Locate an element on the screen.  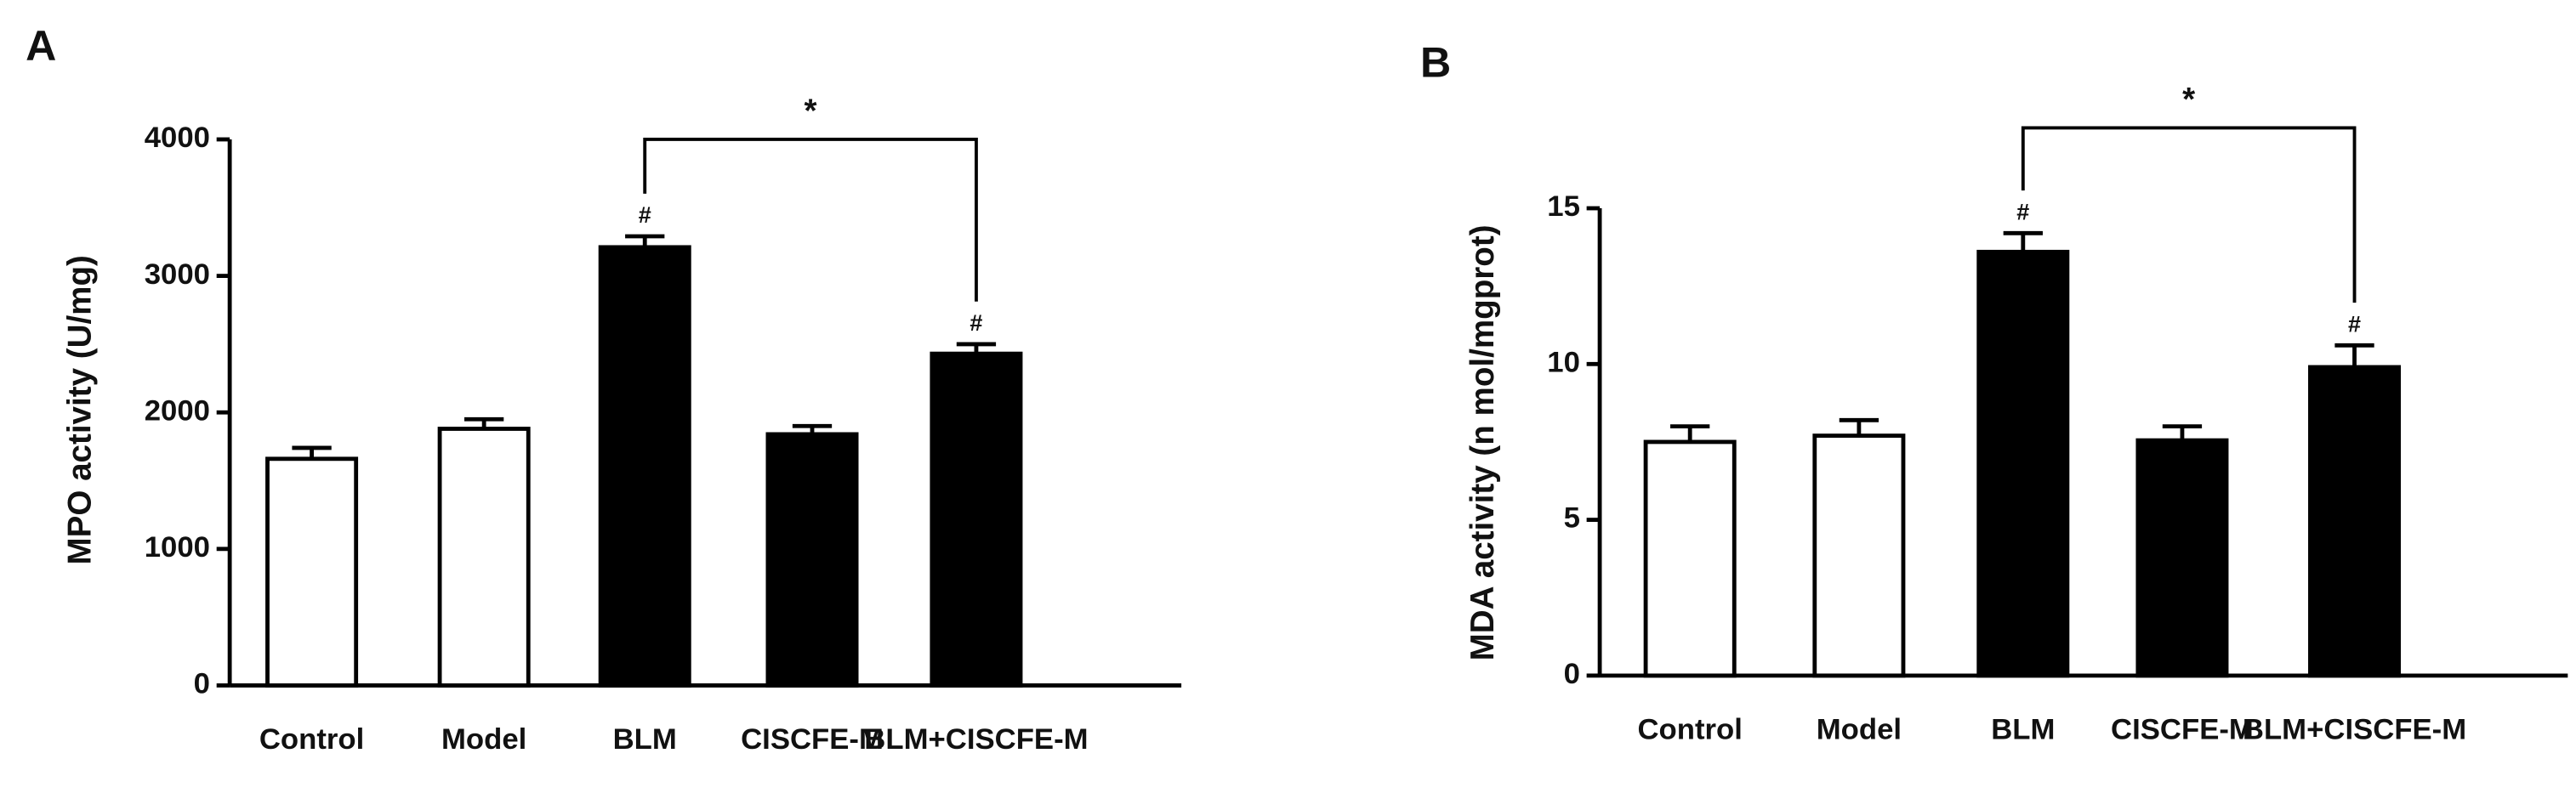
y-tick-label: 15 is located at coordinates (1563, 207).